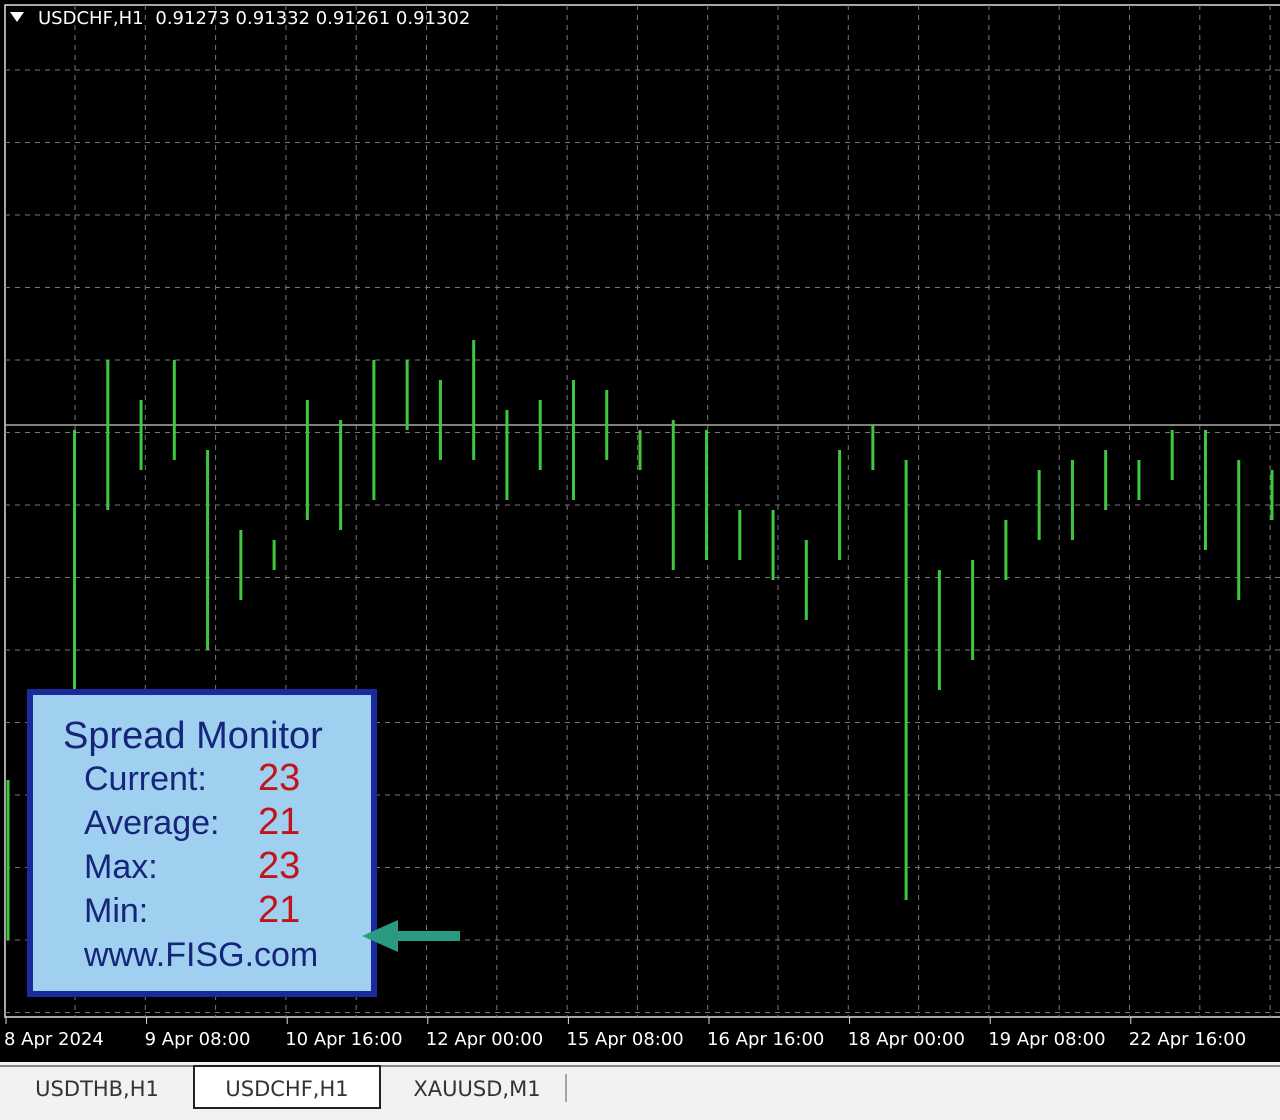 Image resolution: width=1280 pixels, height=1120 pixels. Describe the element at coordinates (198, 1039) in the screenshot. I see `x-label: 9 Apr 08:00` at that location.